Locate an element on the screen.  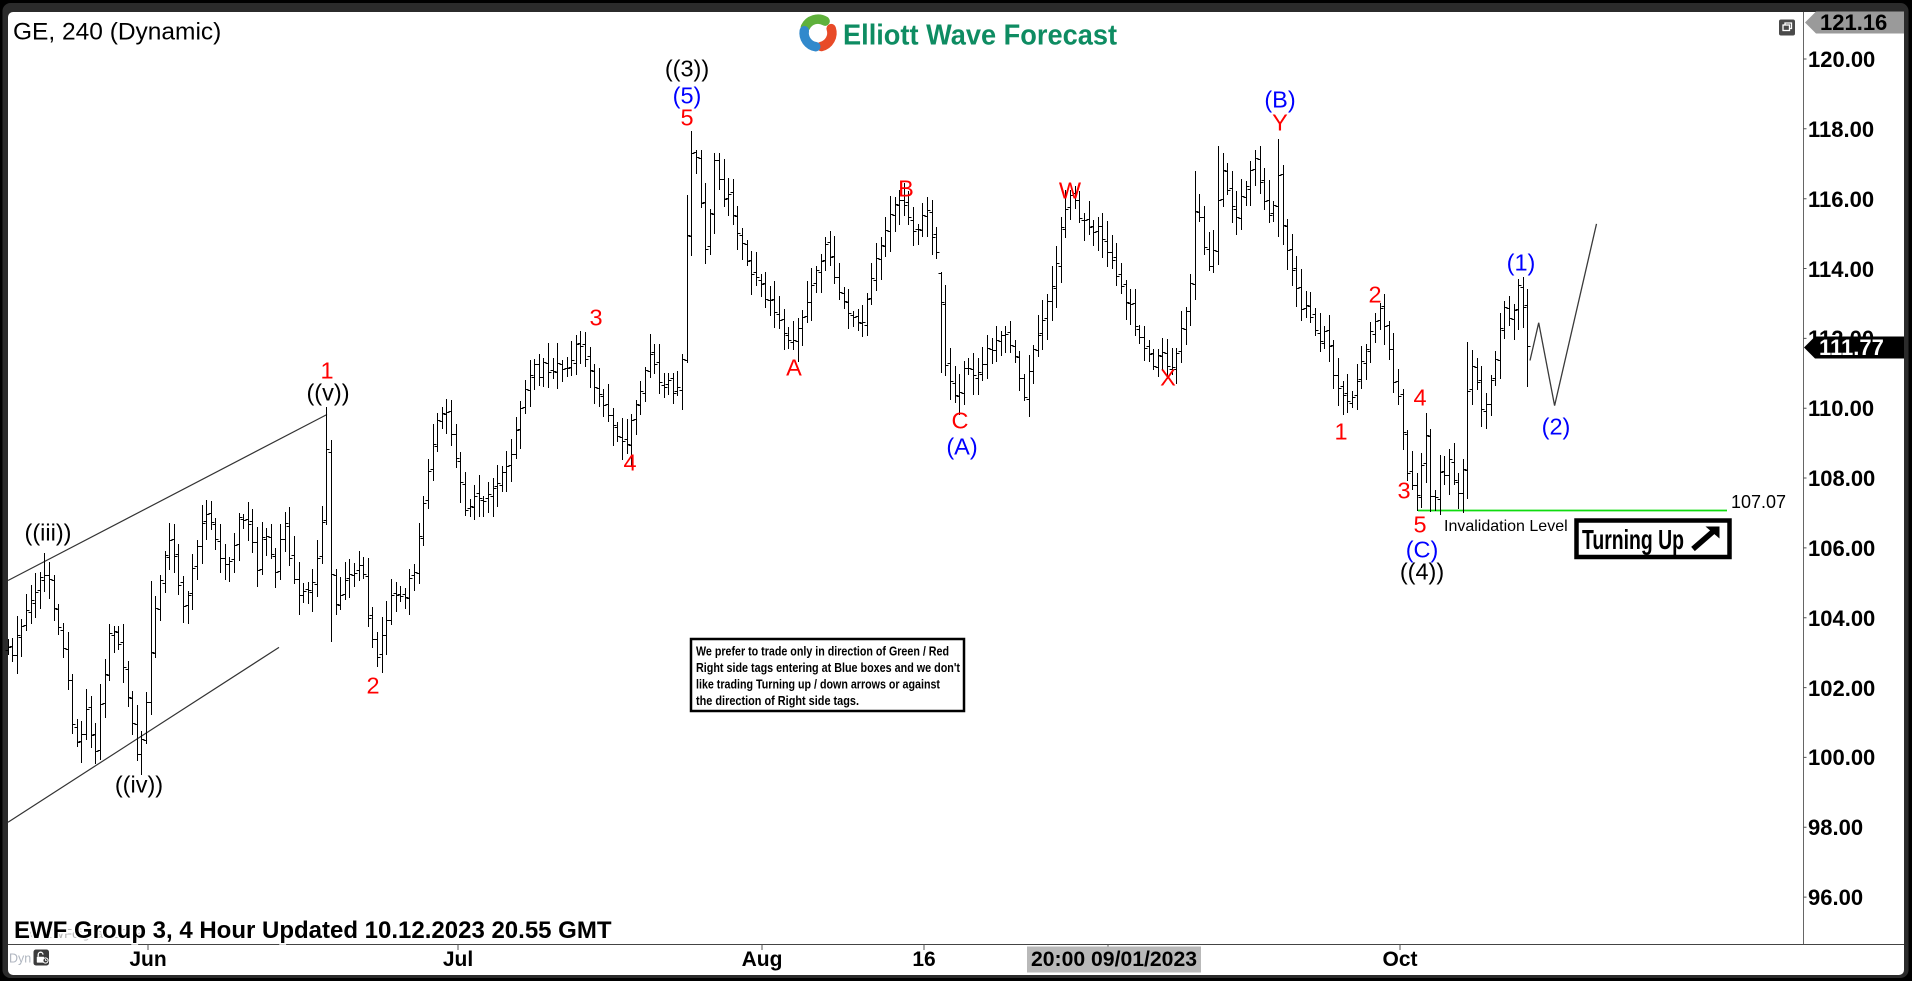
svg-text: Dyn is located at coordinates (20, 959).